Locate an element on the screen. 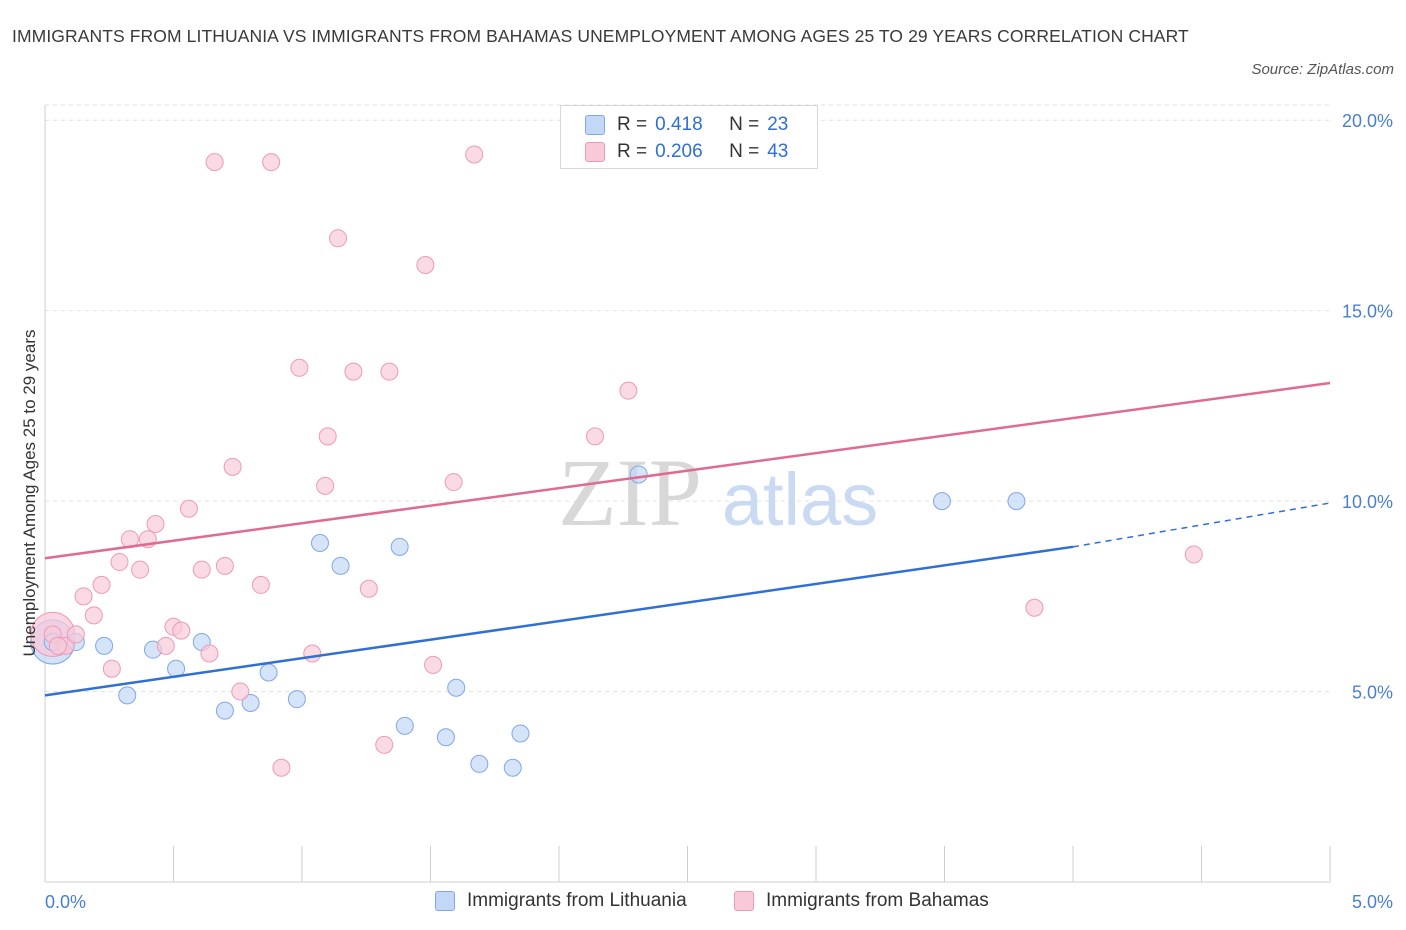 The image size is (1406, 930). watermark: ZIP atlas is located at coordinates (718, 492).